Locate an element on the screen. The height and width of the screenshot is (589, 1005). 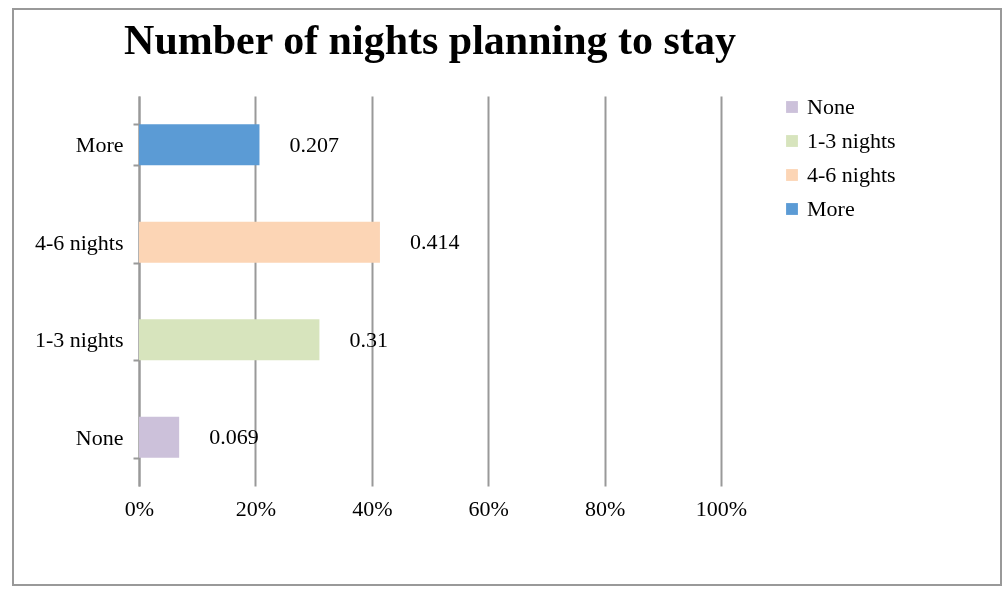
x-tick-label: 0% is located at coordinates (139, 508).